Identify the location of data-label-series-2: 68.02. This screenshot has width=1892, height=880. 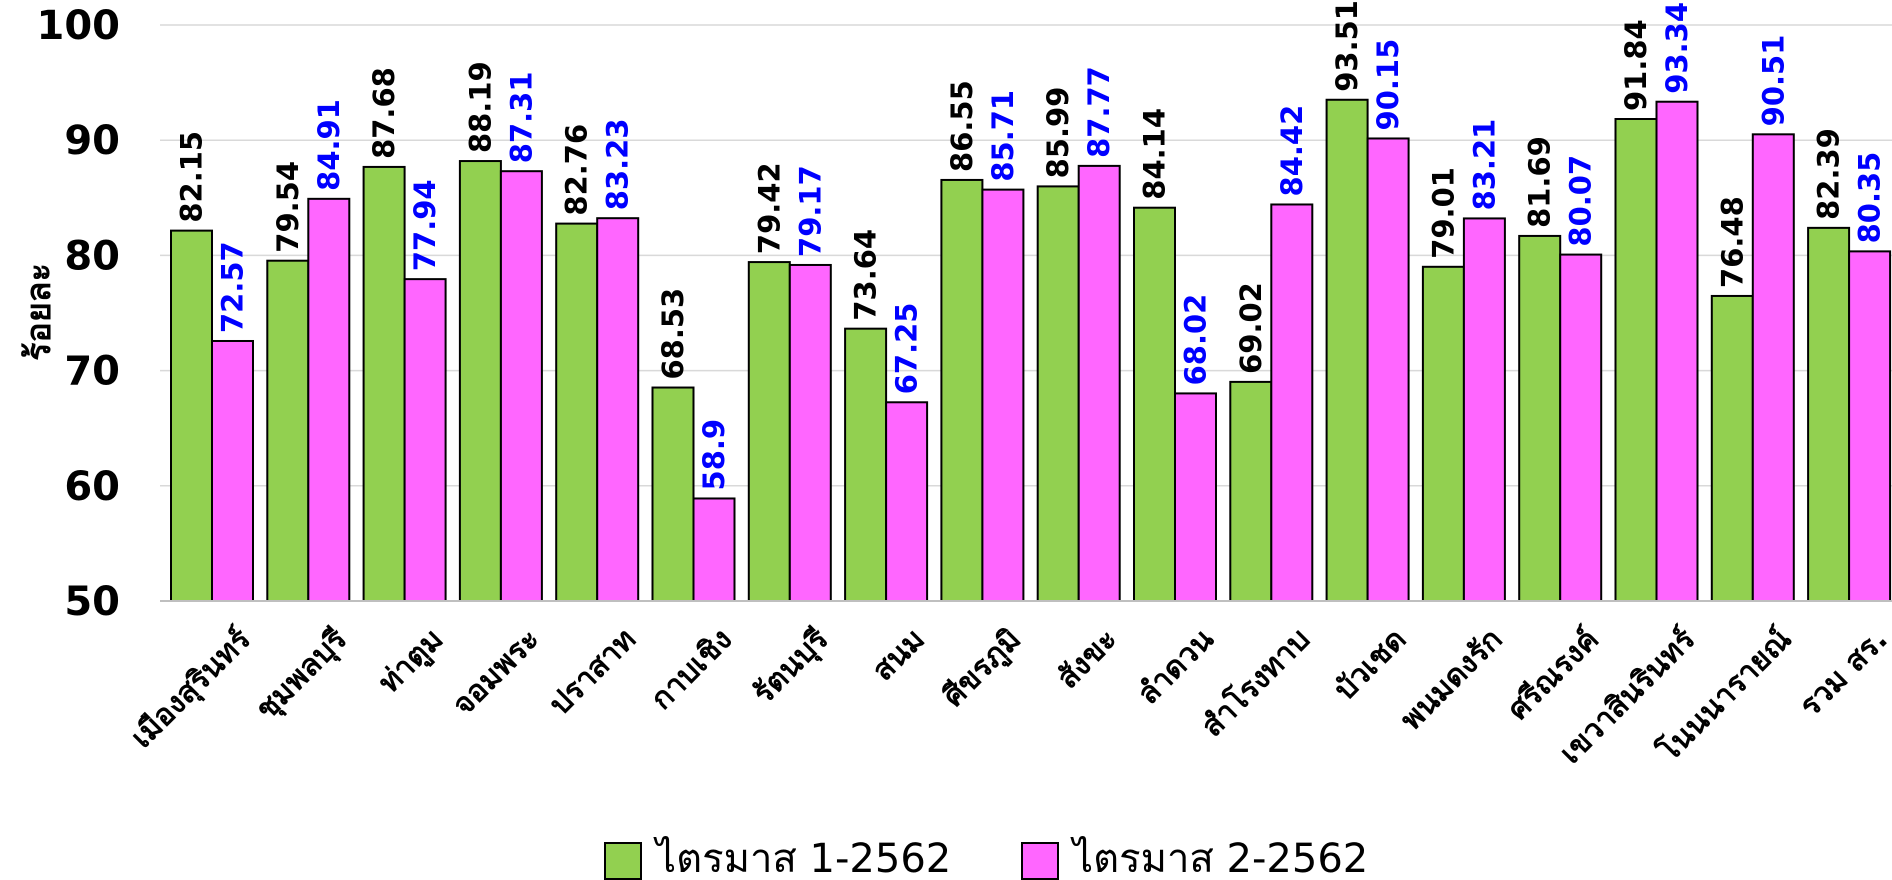
(1196, 340).